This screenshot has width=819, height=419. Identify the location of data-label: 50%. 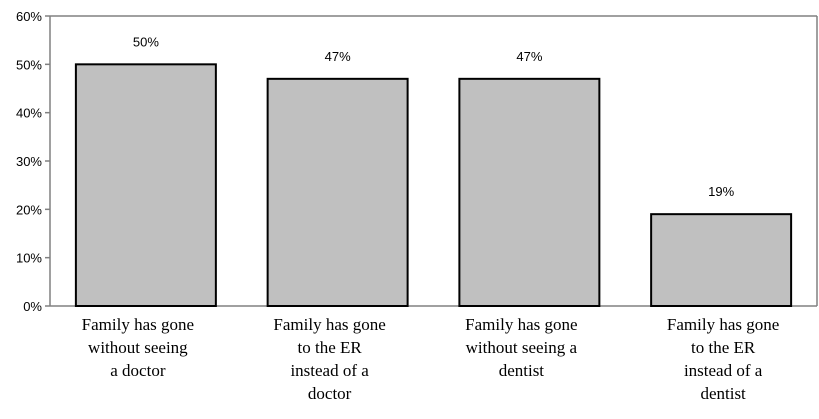
(146, 41).